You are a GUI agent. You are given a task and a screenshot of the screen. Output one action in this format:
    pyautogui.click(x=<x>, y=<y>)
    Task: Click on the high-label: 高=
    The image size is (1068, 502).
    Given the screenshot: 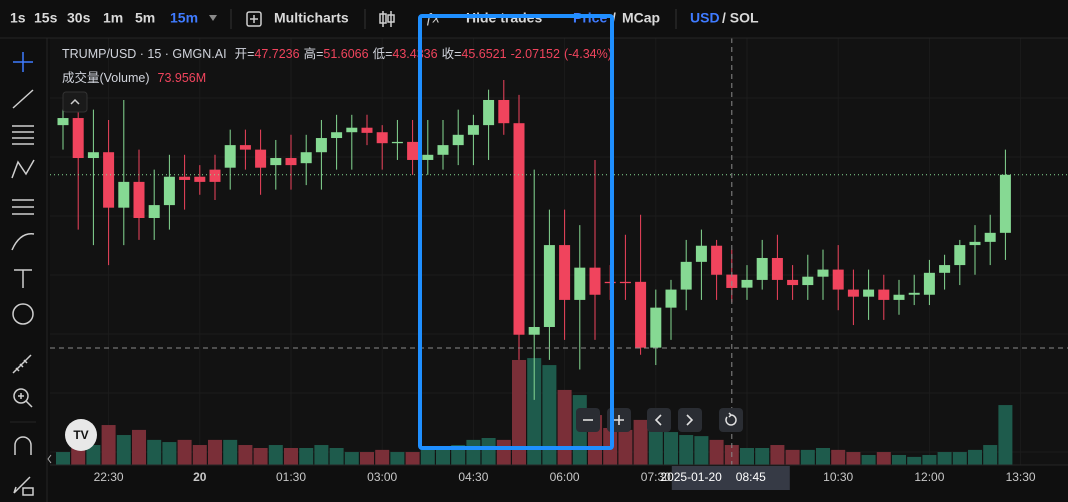 What is the action you would take?
    pyautogui.click(x=314, y=53)
    